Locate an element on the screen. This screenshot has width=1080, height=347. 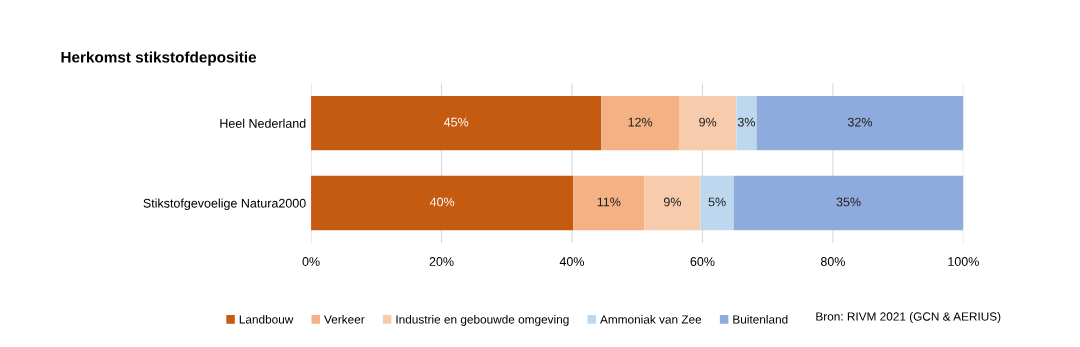
data-label: 5% is located at coordinates (717, 202).